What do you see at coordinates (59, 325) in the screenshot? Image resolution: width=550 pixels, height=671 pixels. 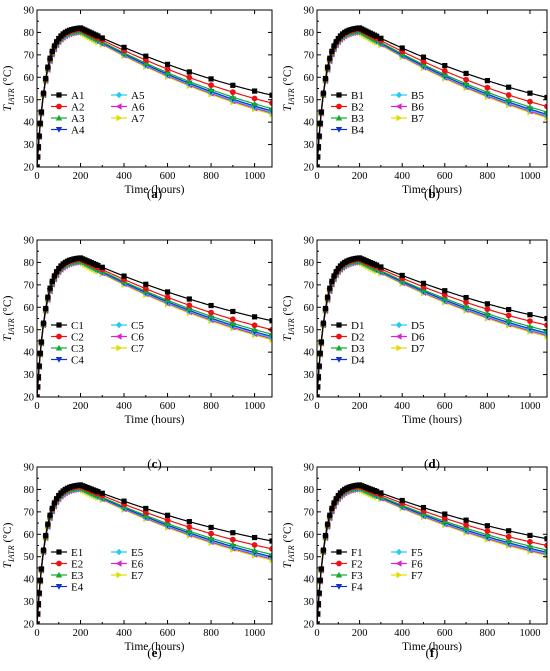 I see `legend-marker-C1` at bounding box center [59, 325].